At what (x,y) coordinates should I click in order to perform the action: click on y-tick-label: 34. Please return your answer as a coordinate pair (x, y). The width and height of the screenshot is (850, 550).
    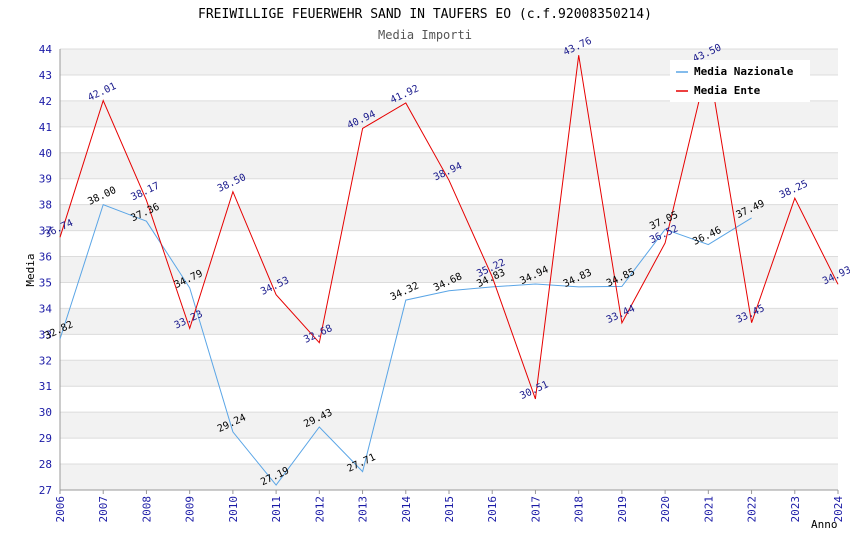
    Looking at the image, I should click on (46, 308).